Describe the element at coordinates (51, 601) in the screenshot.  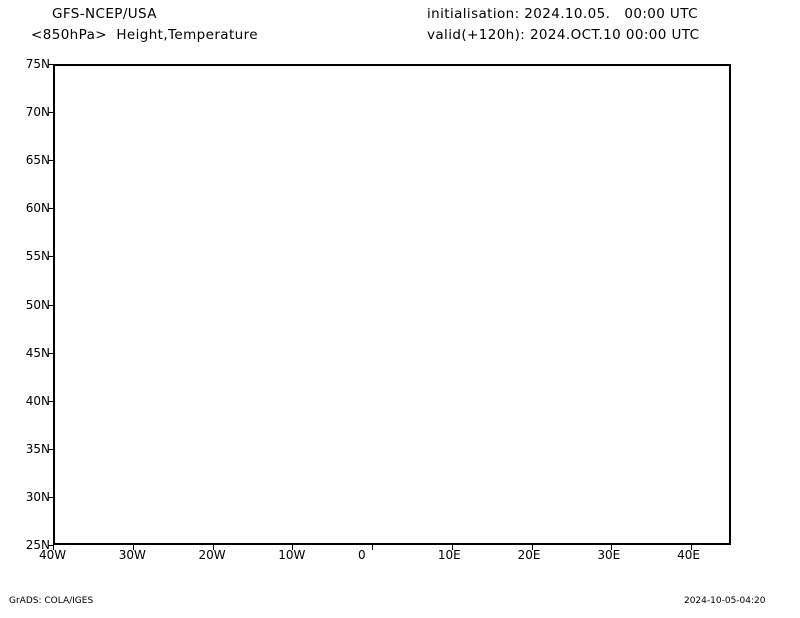
I see `footer-source-label: GrADS: COLA/IGES` at that location.